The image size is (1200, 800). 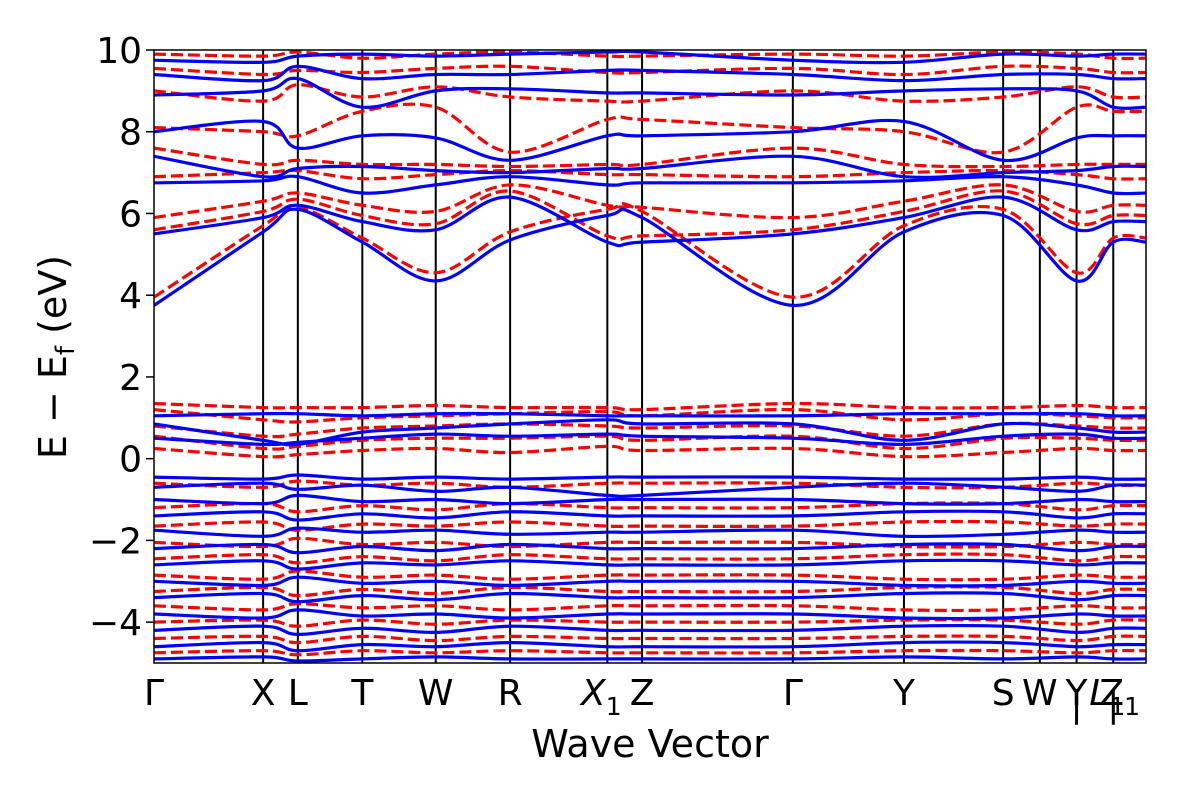 I want to click on kpoint-label: X1, so click(x=600, y=697).